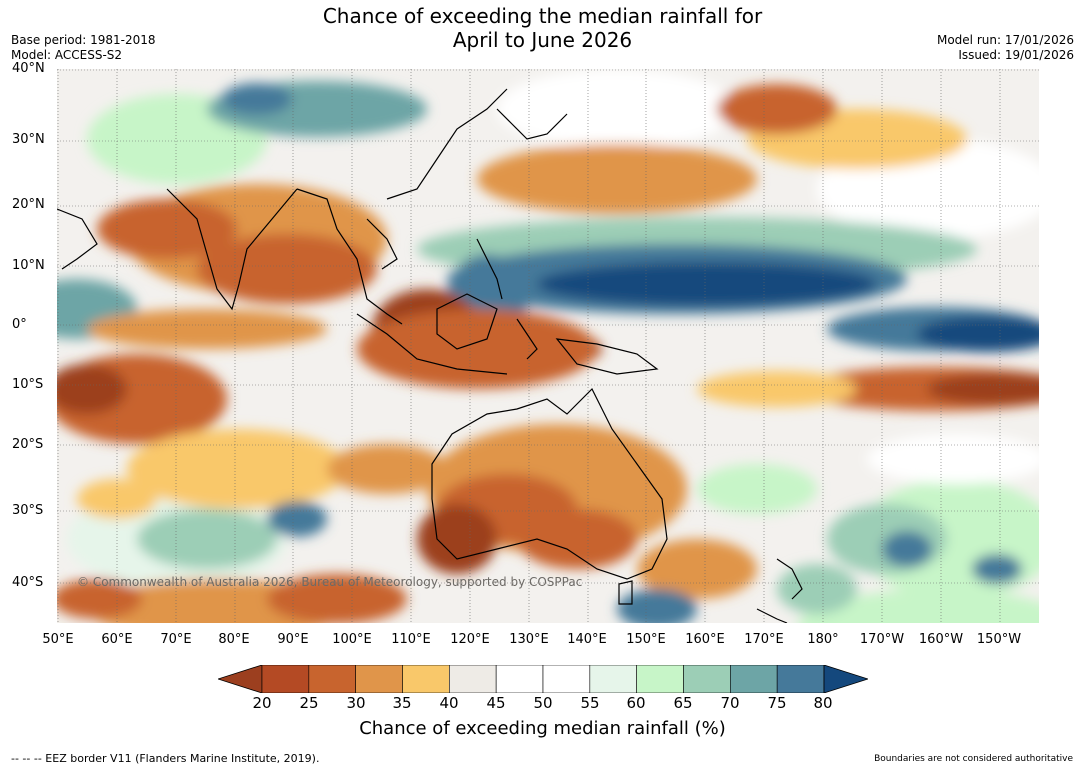 Image resolution: width=1085 pixels, height=770 pixels. I want to click on lon-label-70e: 70°E, so click(176, 639).